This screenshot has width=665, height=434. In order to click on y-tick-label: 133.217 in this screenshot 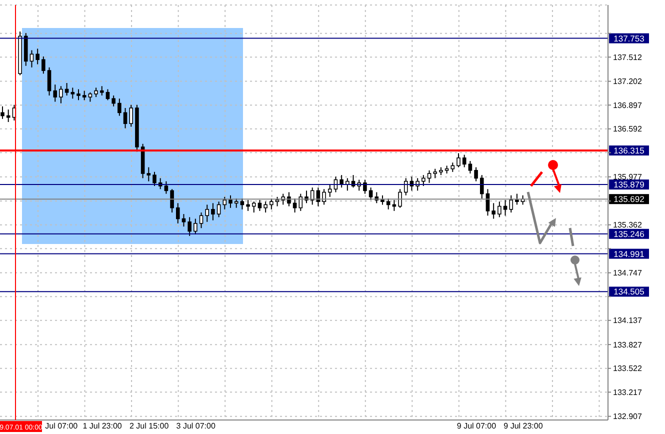, I will do `click(627, 392)`.